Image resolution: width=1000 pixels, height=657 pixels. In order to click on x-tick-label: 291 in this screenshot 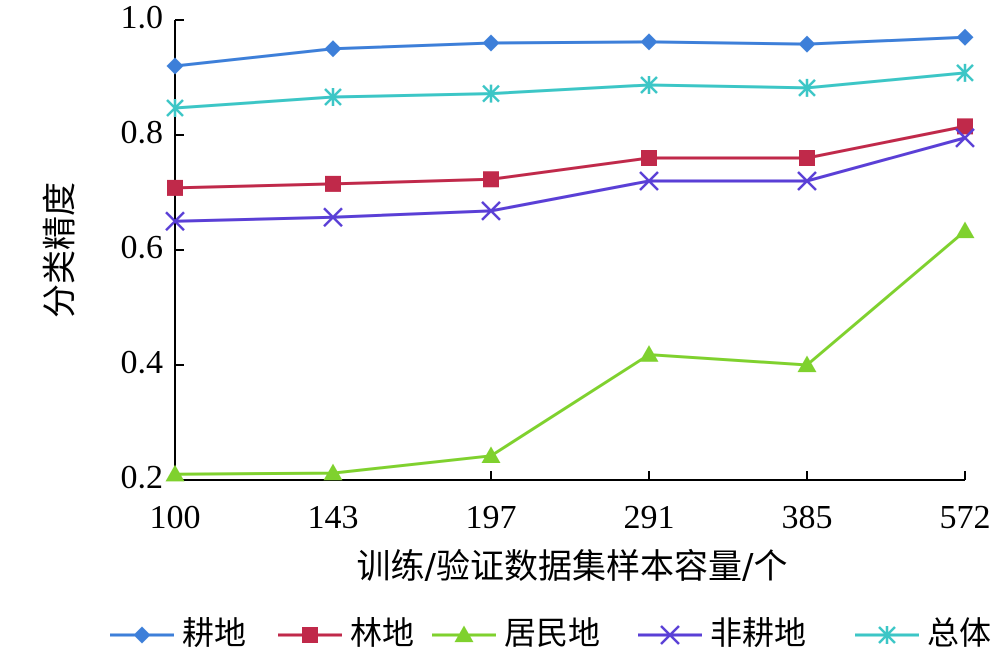, I will do `click(649, 517)`.